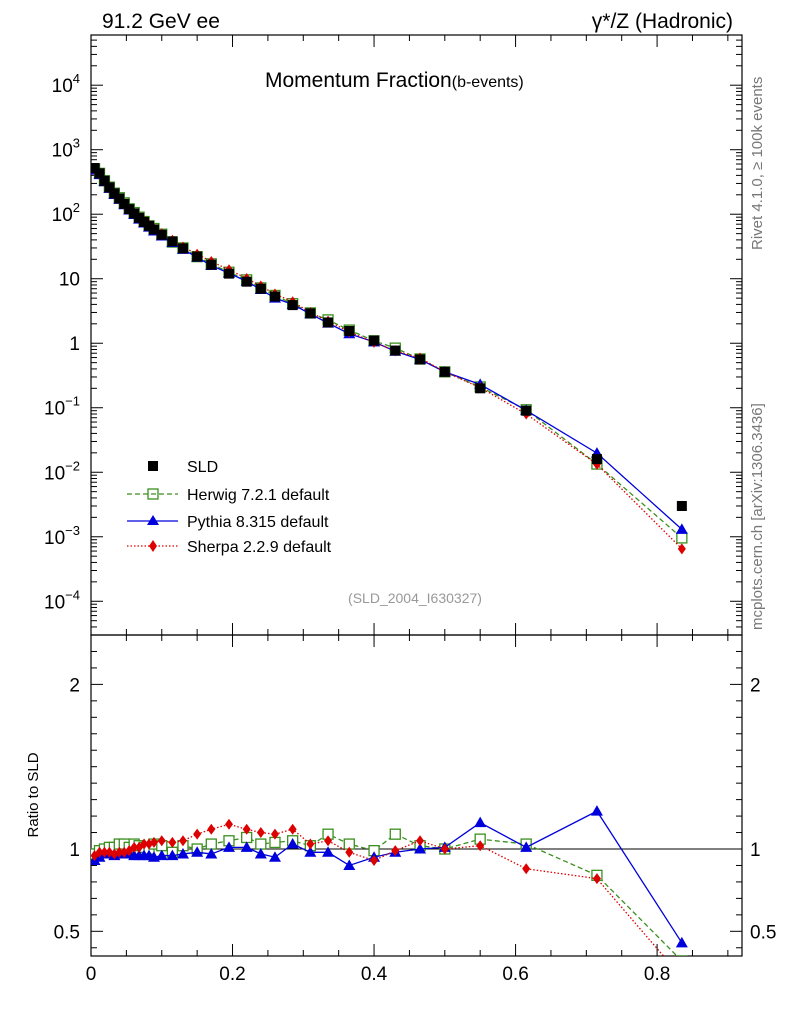 The height and width of the screenshot is (1024, 786). I want to click on ratio-ylabel: Ratio to SLD, so click(33, 794).